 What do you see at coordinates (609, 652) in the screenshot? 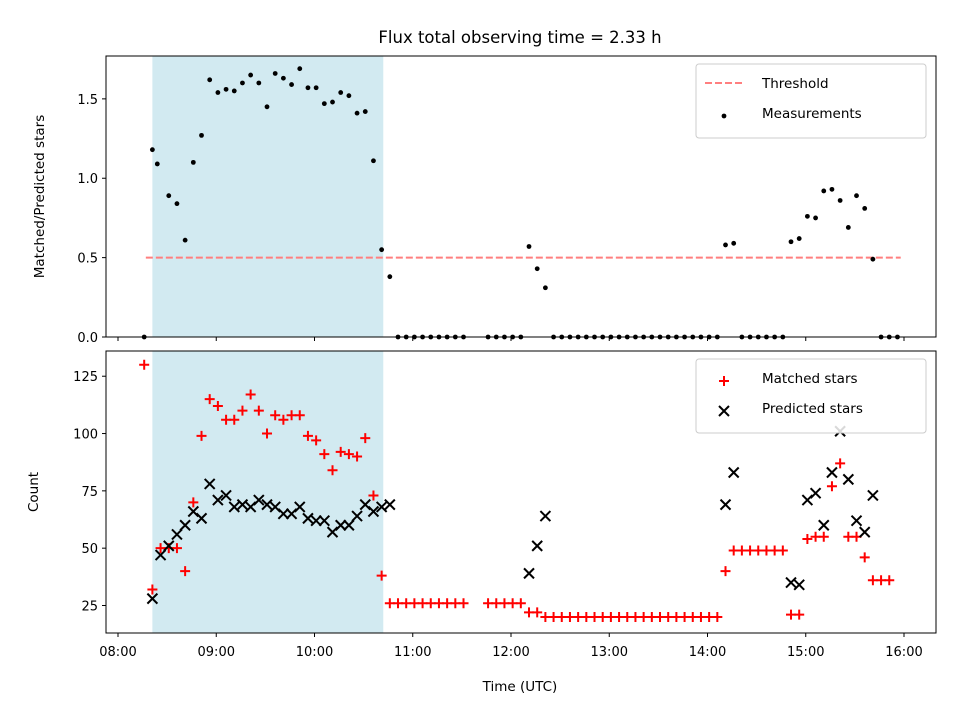
I see `x-tick-label: 13:00` at bounding box center [609, 652].